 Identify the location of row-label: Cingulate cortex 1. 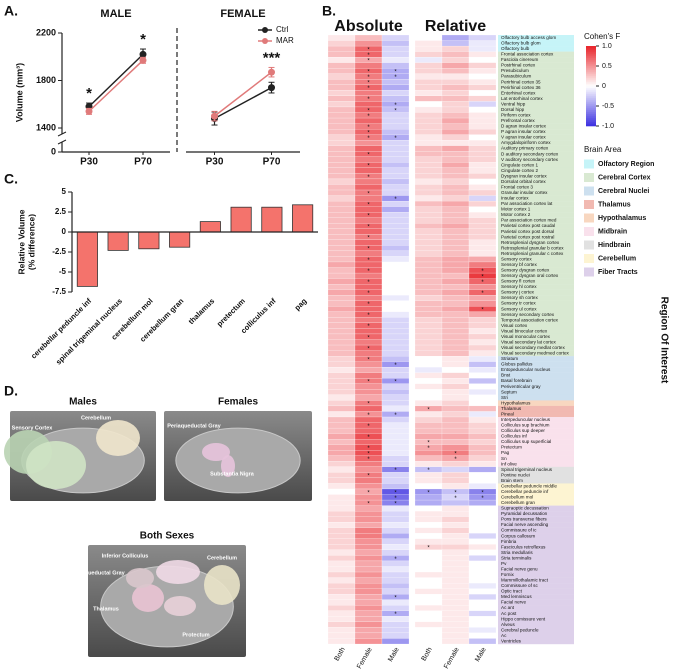
(519, 164).